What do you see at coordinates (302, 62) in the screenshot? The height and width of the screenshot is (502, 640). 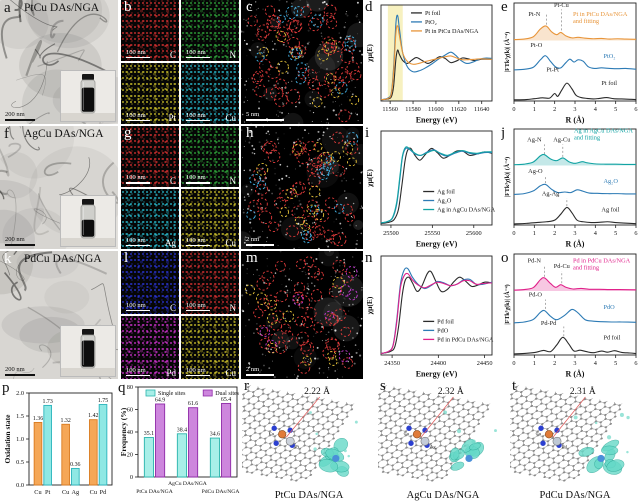 I see `haadf-image` at bounding box center [302, 62].